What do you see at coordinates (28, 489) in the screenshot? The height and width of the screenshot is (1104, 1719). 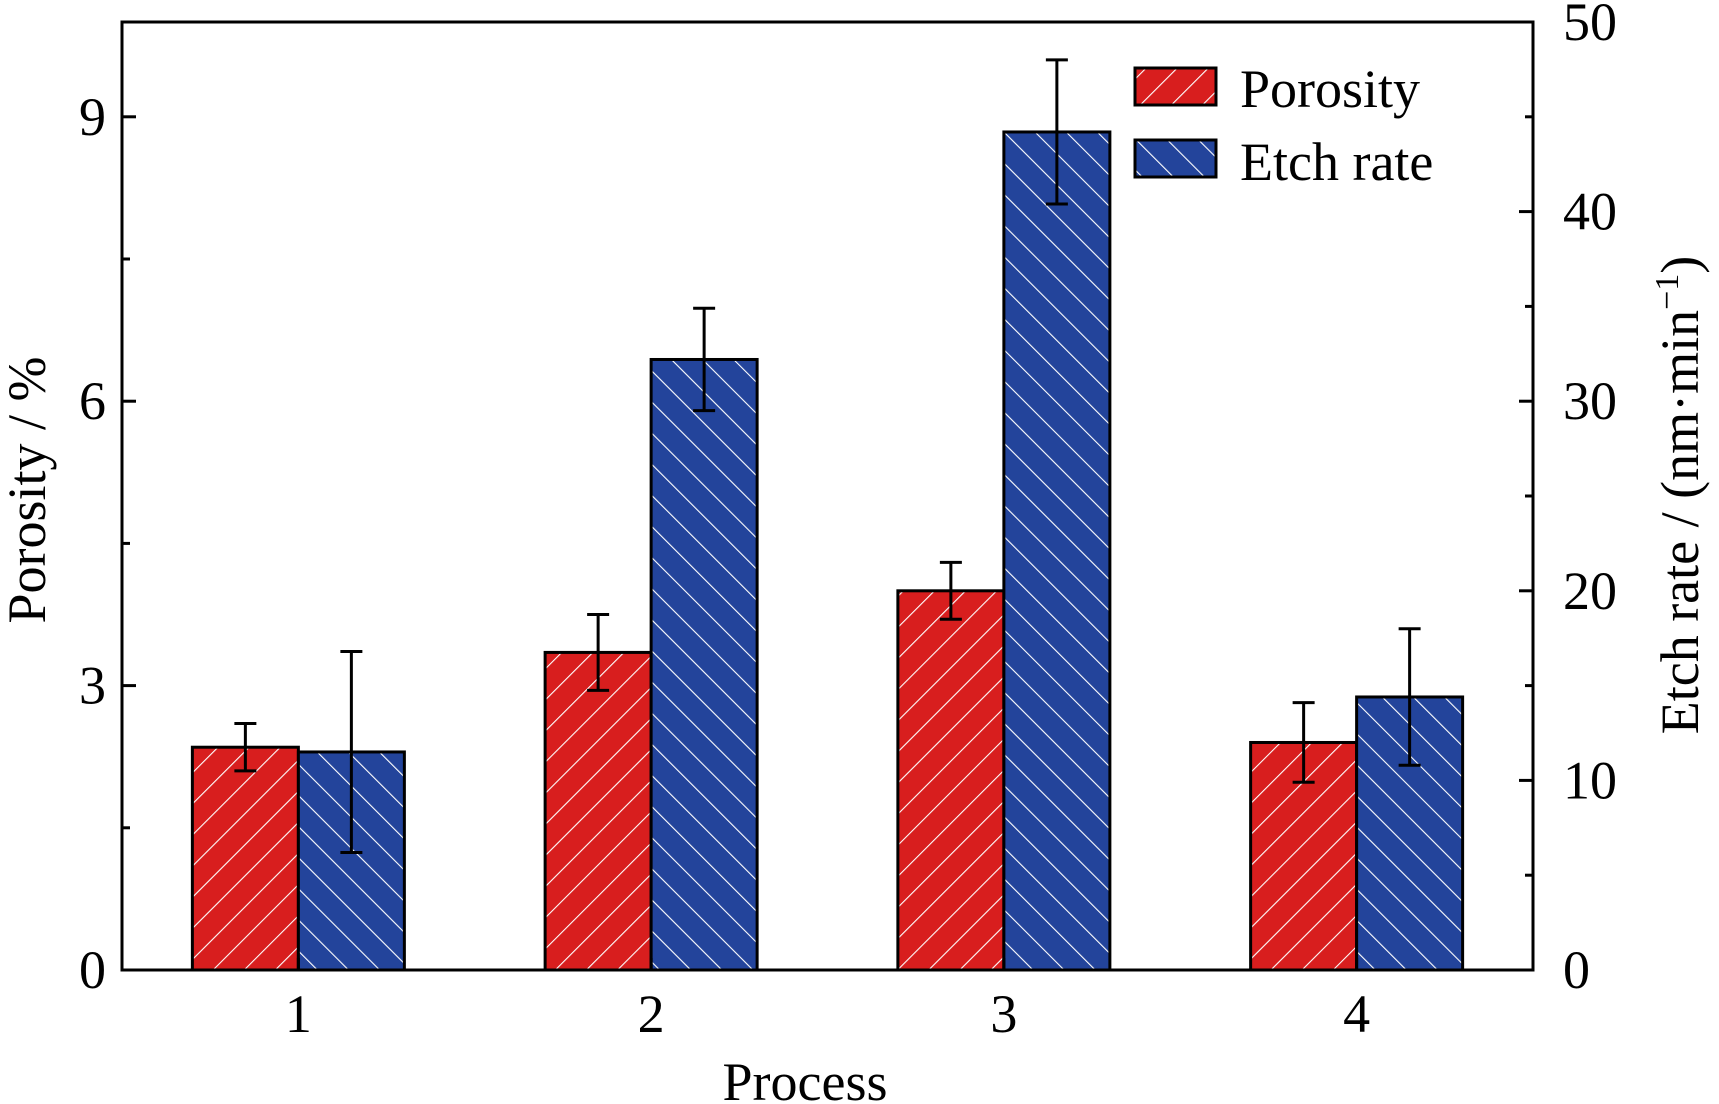 I see `left-axis-title: Porosity / %` at bounding box center [28, 489].